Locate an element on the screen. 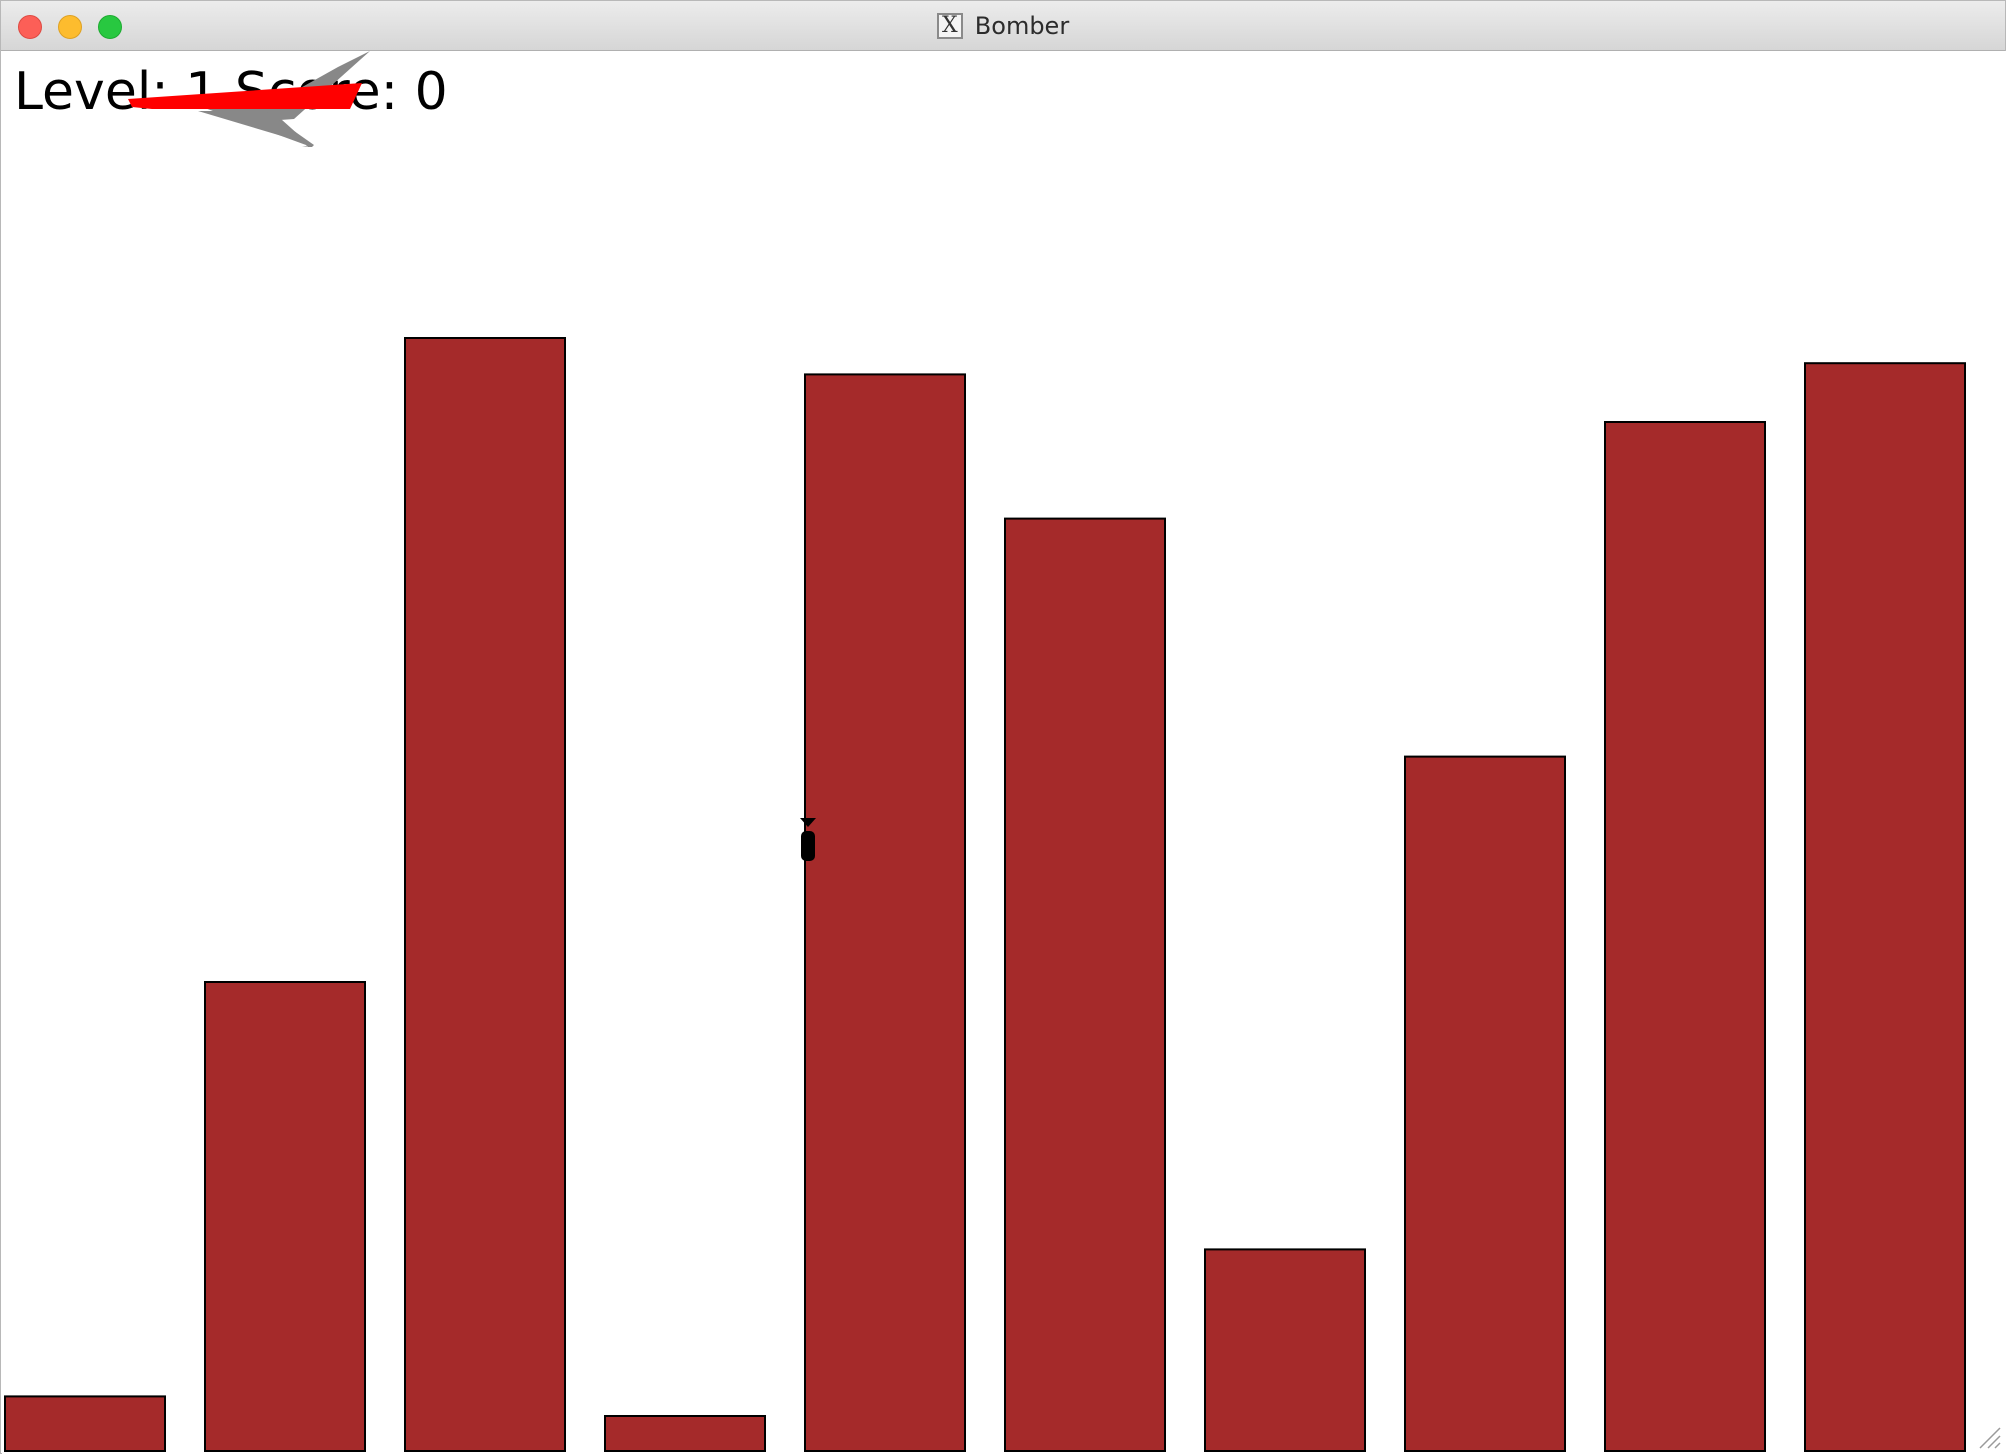 Image resolution: width=2006 pixels, height=1454 pixels. plane-wing-bottom is located at coordinates (258, 127).